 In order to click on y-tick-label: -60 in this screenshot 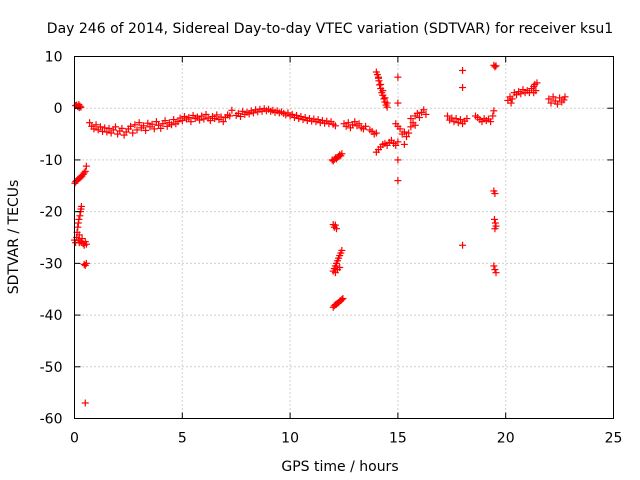, I will do `click(51, 420)`.